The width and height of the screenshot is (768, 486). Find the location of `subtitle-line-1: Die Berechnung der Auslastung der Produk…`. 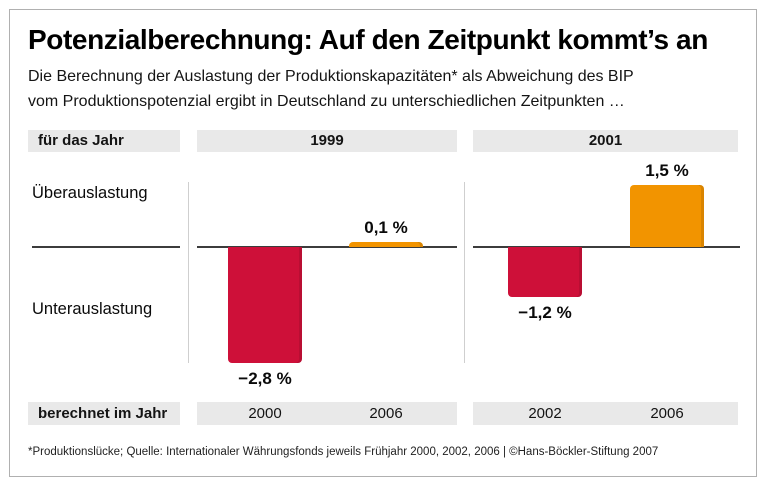

subtitle-line-1: Die Berechnung der Auslastung der Produk… is located at coordinates (331, 76).